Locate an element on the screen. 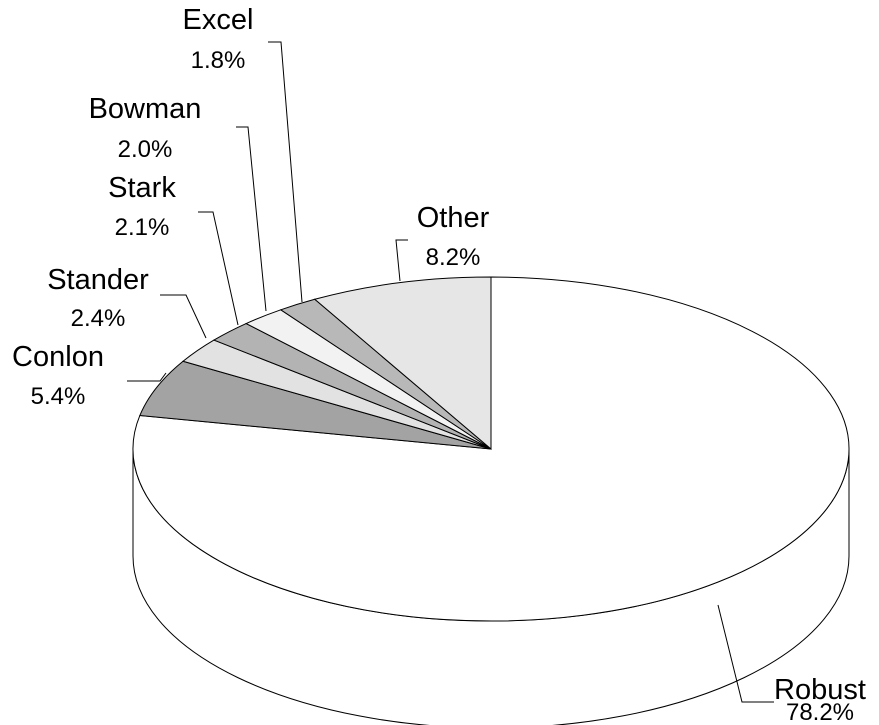 This screenshot has width=879, height=725. leader-line-stark is located at coordinates (218, 268).